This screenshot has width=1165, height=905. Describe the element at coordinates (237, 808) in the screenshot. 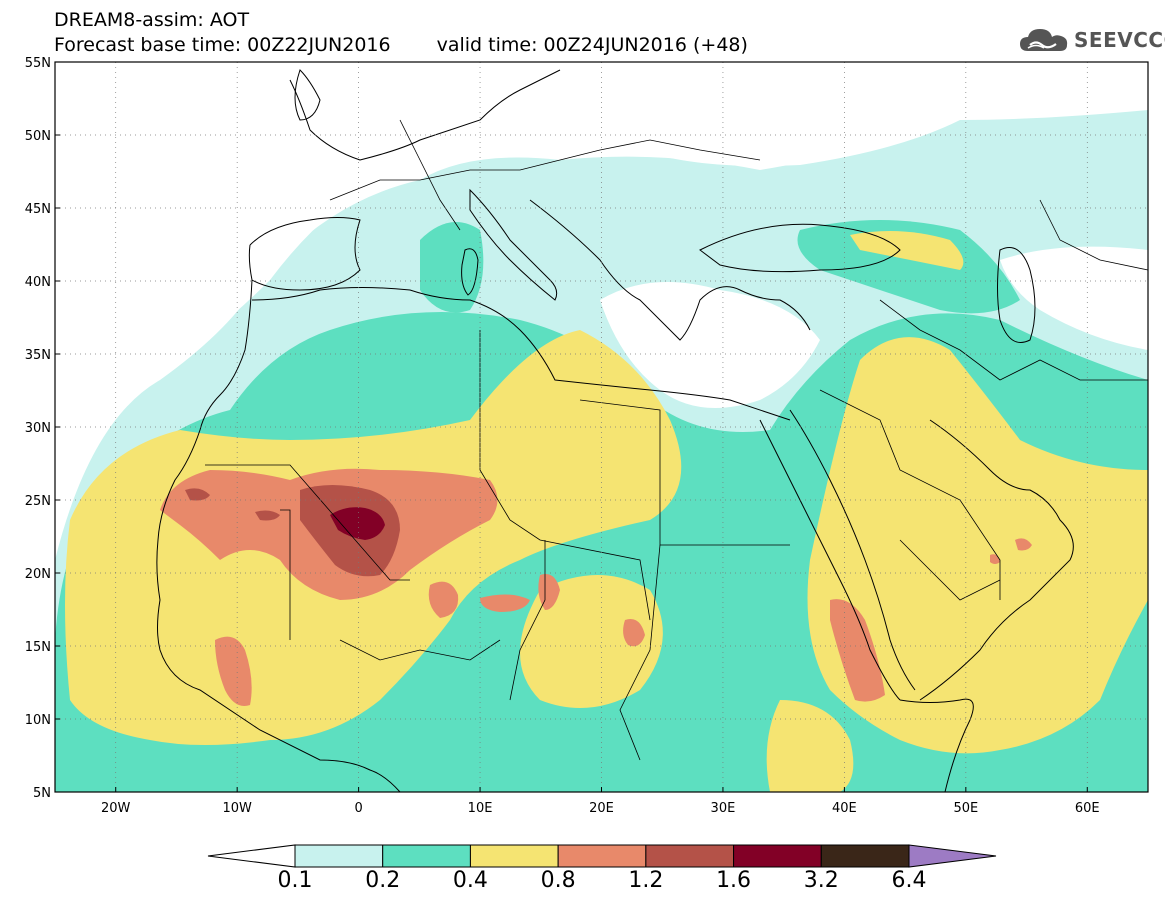

I see `lon-label: 10W` at that location.